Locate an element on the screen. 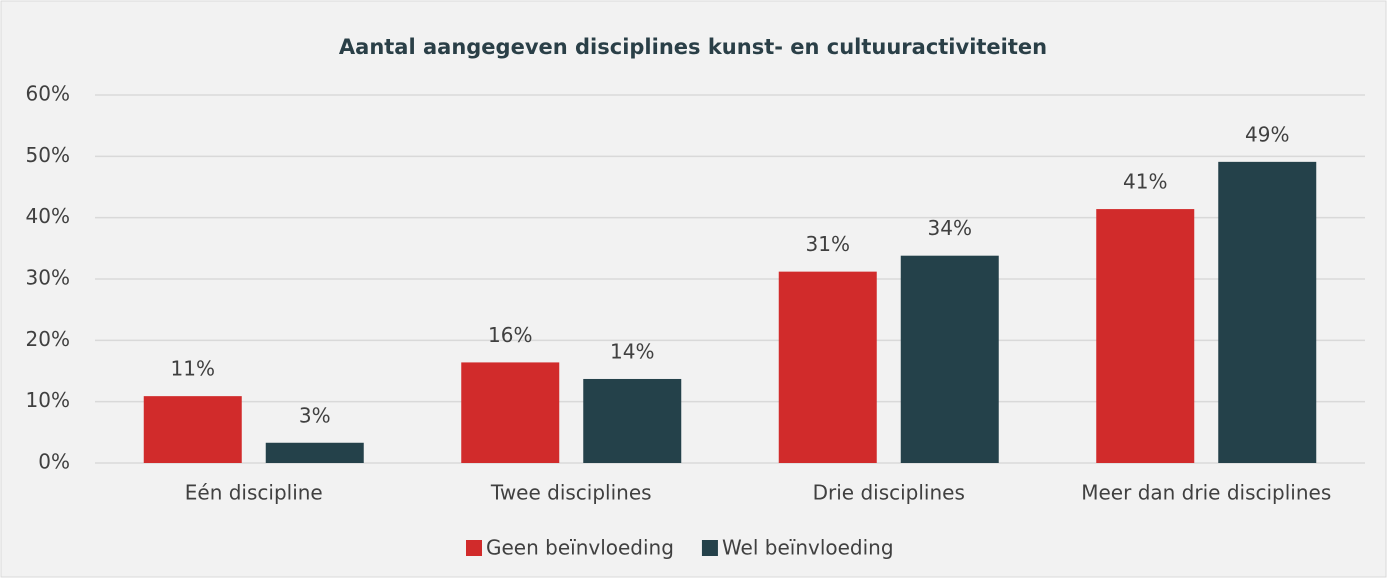 The height and width of the screenshot is (578, 1387). data-label: 41% is located at coordinates (1145, 182).